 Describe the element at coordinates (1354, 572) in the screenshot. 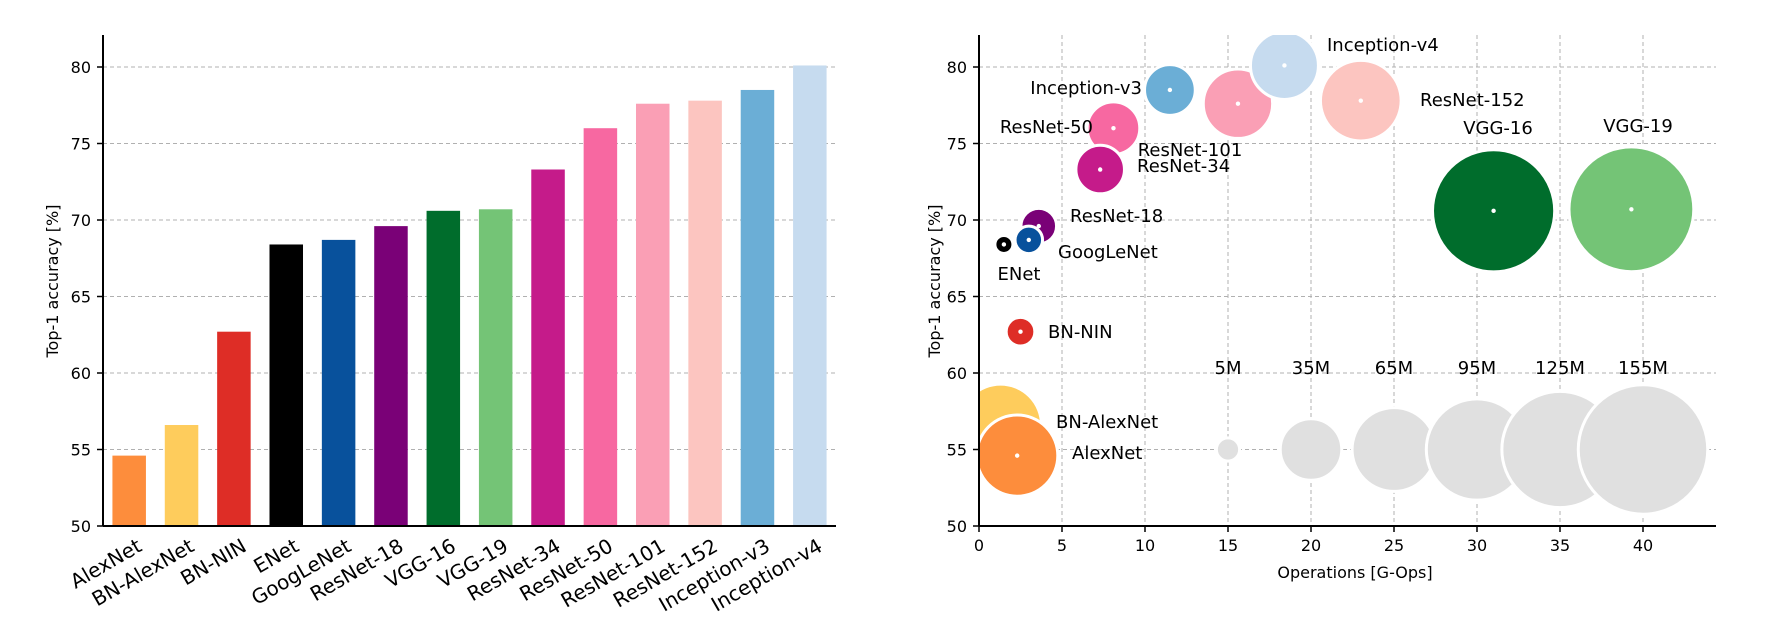

I see `x-axis-label: Operations [G-Ops]` at that location.